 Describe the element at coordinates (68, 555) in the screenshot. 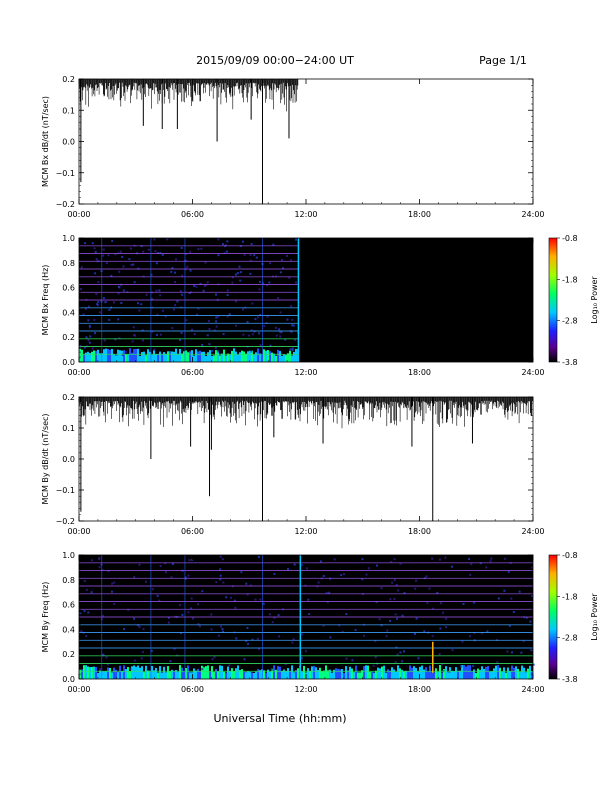

I see `y-tick-label: 1.0` at that location.